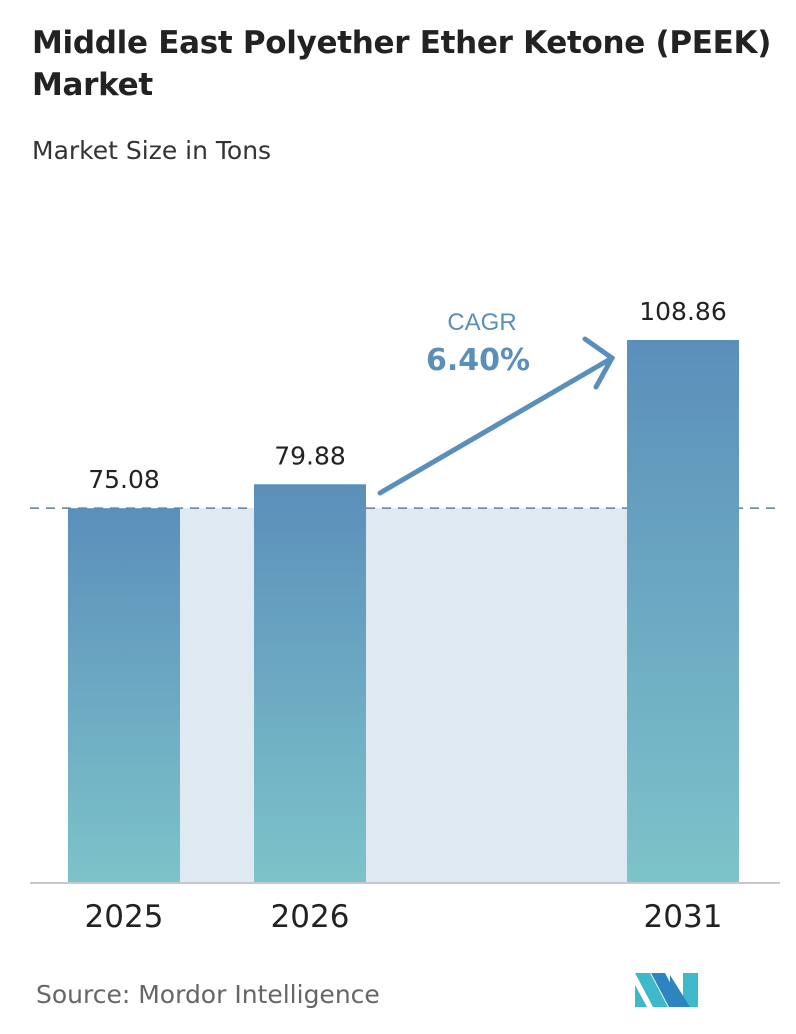 The image size is (796, 1034). I want to click on x-tick-2031: 2031, so click(683, 917).